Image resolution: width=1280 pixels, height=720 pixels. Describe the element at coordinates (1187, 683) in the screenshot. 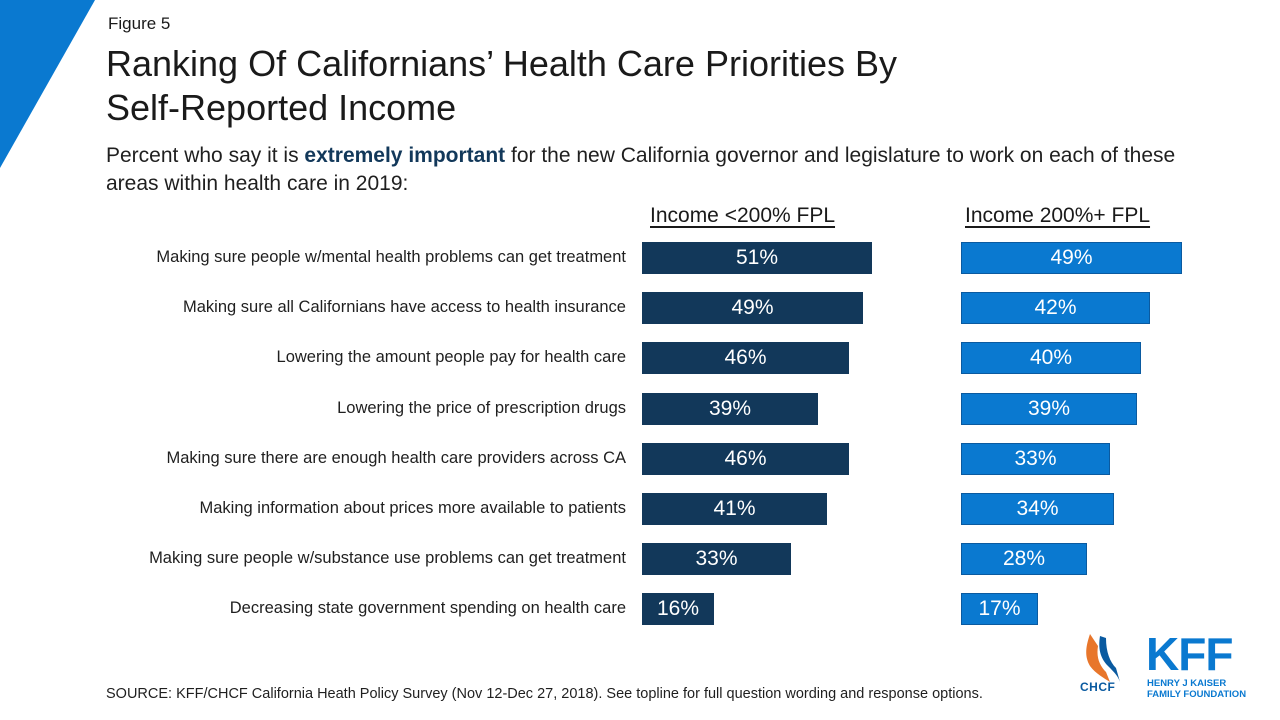

I see `kff-logo-subtitle-line-1: HENRY J KAISER` at that location.